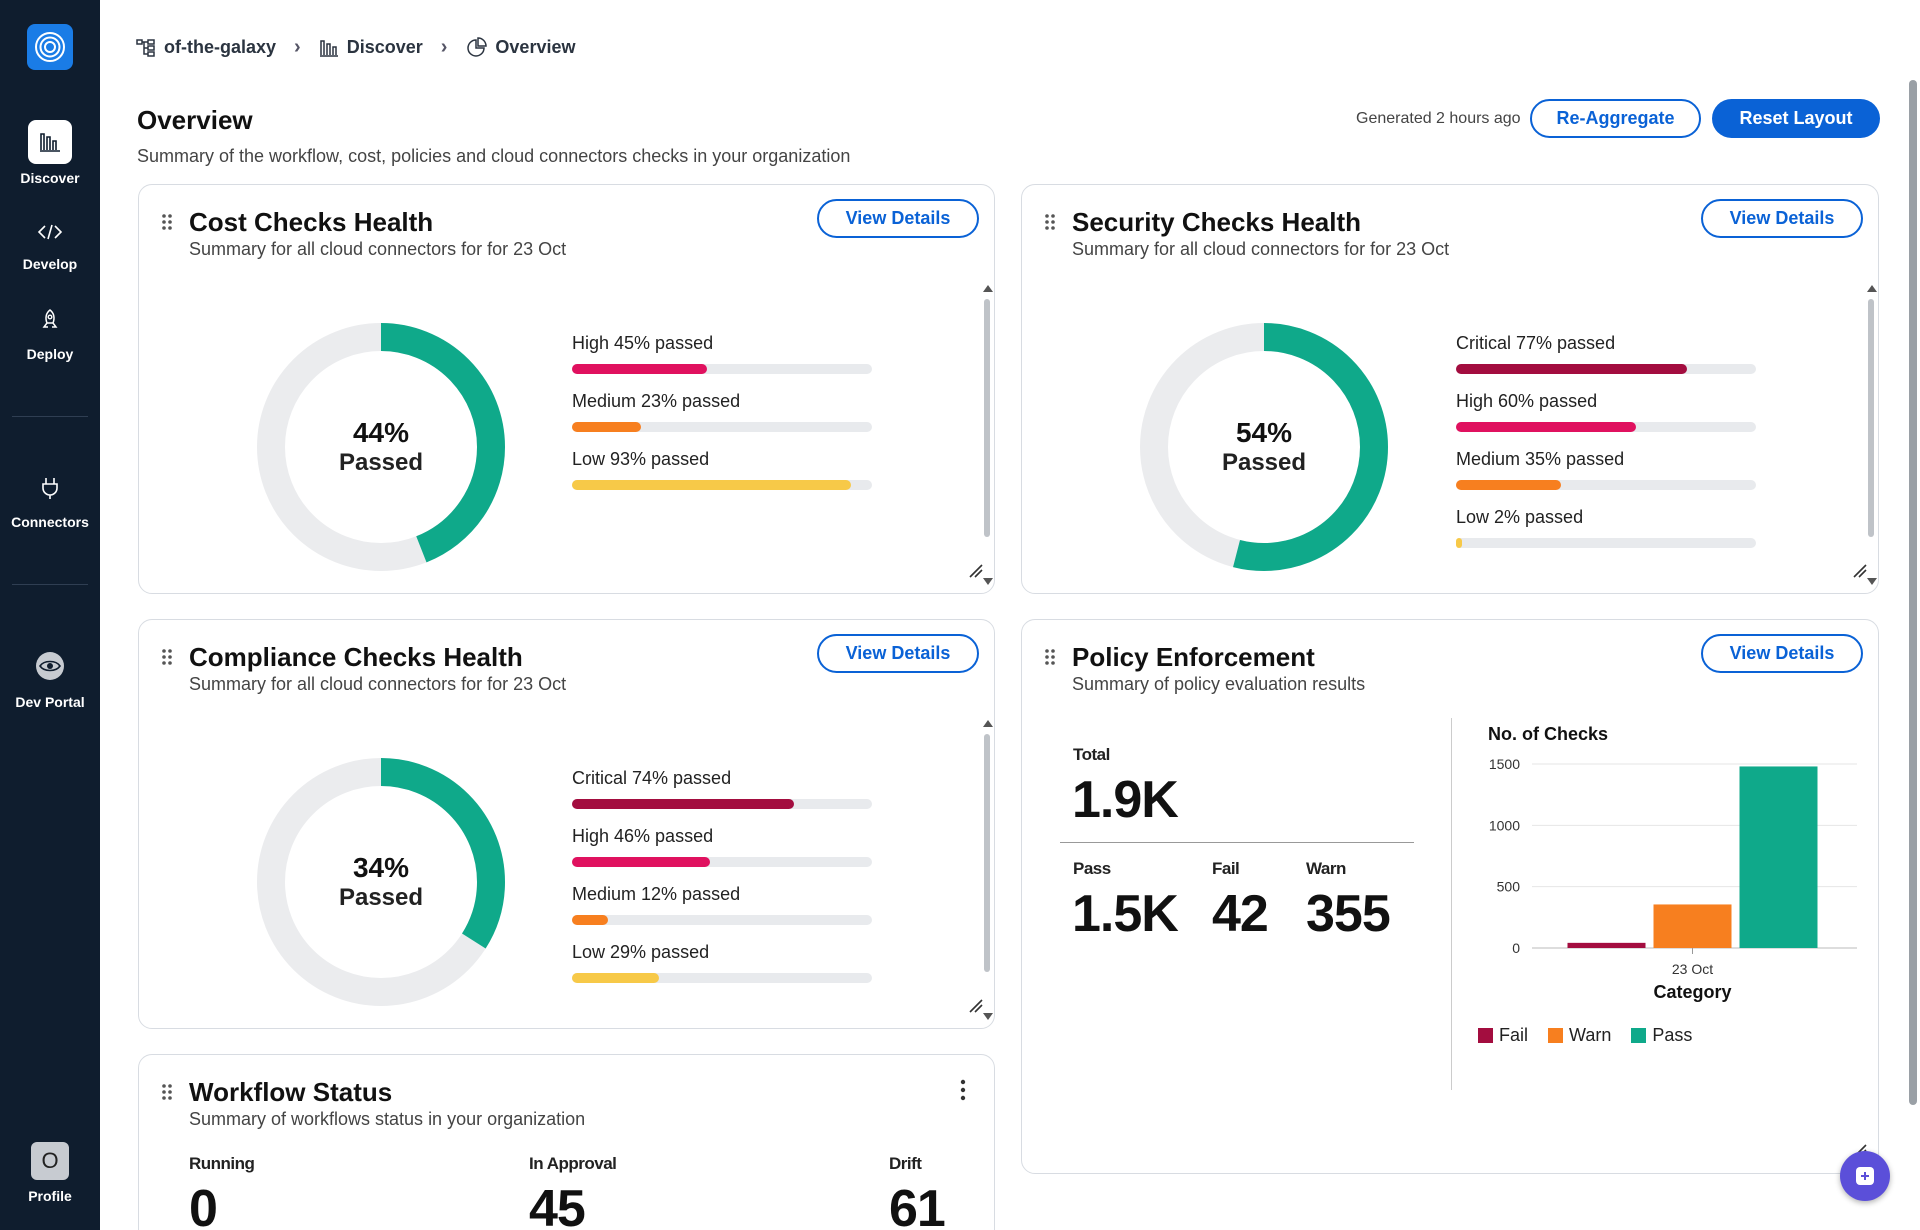 This screenshot has height=1230, width=1920. What do you see at coordinates (50, 584) in the screenshot?
I see `sidebar-divider` at bounding box center [50, 584].